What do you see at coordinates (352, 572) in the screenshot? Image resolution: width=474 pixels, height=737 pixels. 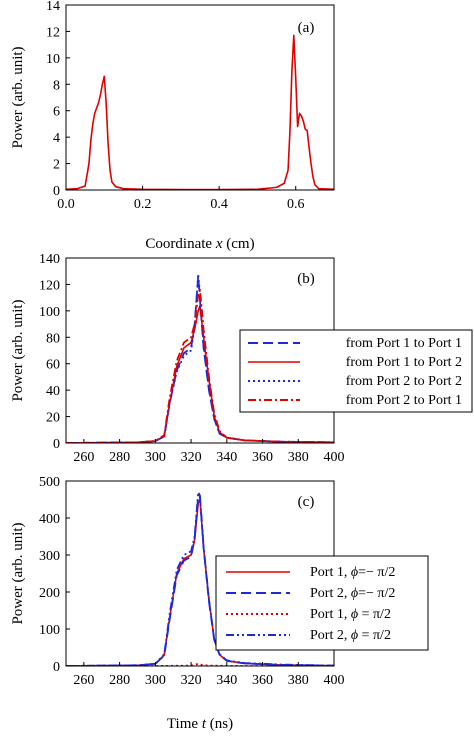 I see `legend-entry-1: Port 1, ϕ=− π/2` at bounding box center [352, 572].